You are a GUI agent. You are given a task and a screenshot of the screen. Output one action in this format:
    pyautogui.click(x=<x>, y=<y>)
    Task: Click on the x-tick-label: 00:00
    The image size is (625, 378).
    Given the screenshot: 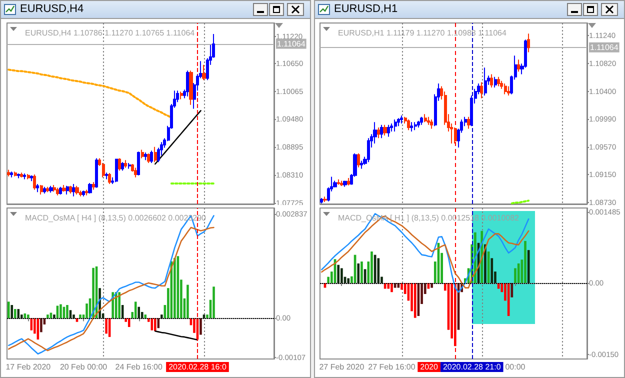 What is the action you would take?
    pyautogui.click(x=515, y=367)
    